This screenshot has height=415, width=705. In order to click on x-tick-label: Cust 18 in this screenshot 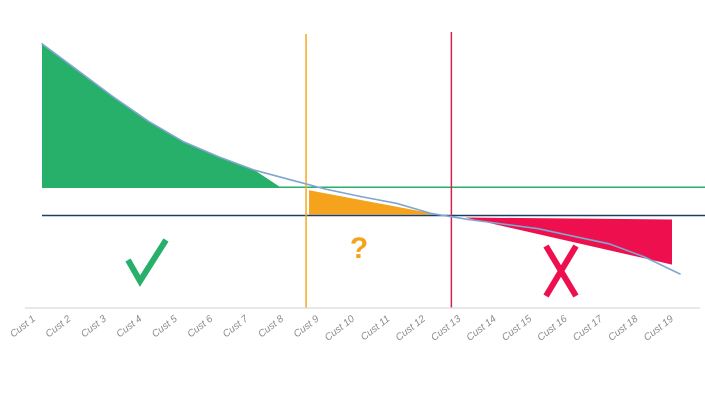, I will do `click(623, 328)`.